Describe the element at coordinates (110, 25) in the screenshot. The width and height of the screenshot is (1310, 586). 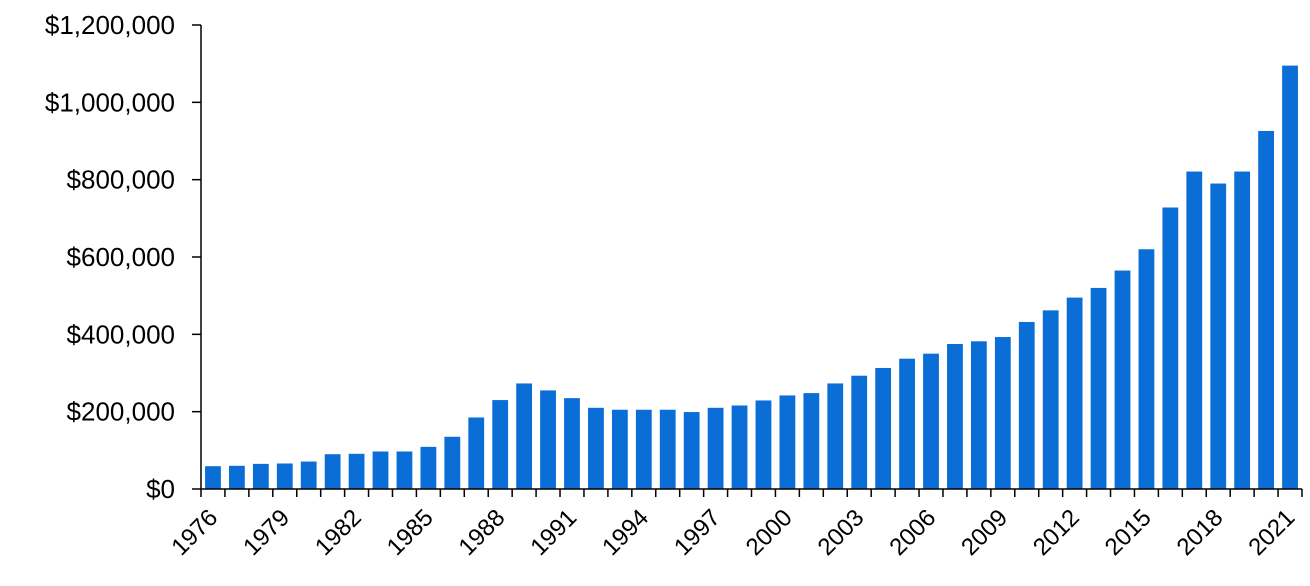
I see `y-tick-label: $1,200,000` at that location.